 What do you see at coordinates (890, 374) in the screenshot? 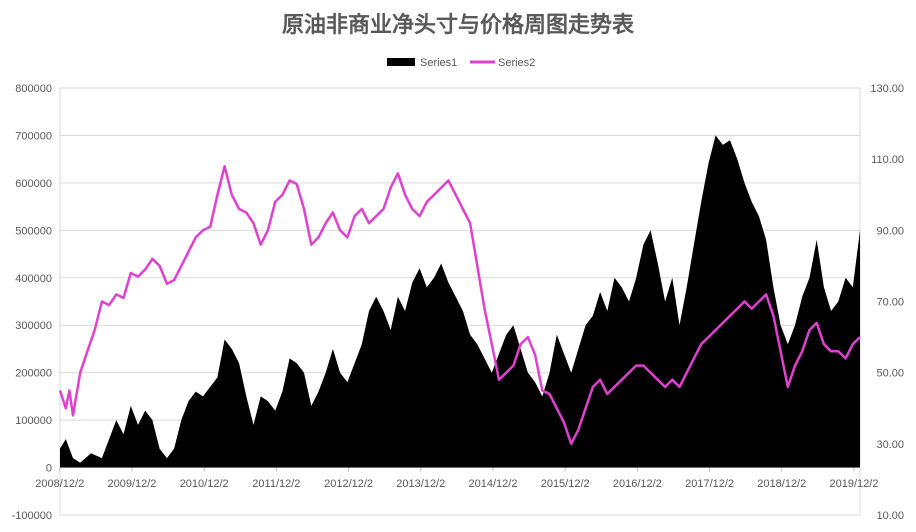
I see `right-tick-label: 50.00` at bounding box center [890, 374].